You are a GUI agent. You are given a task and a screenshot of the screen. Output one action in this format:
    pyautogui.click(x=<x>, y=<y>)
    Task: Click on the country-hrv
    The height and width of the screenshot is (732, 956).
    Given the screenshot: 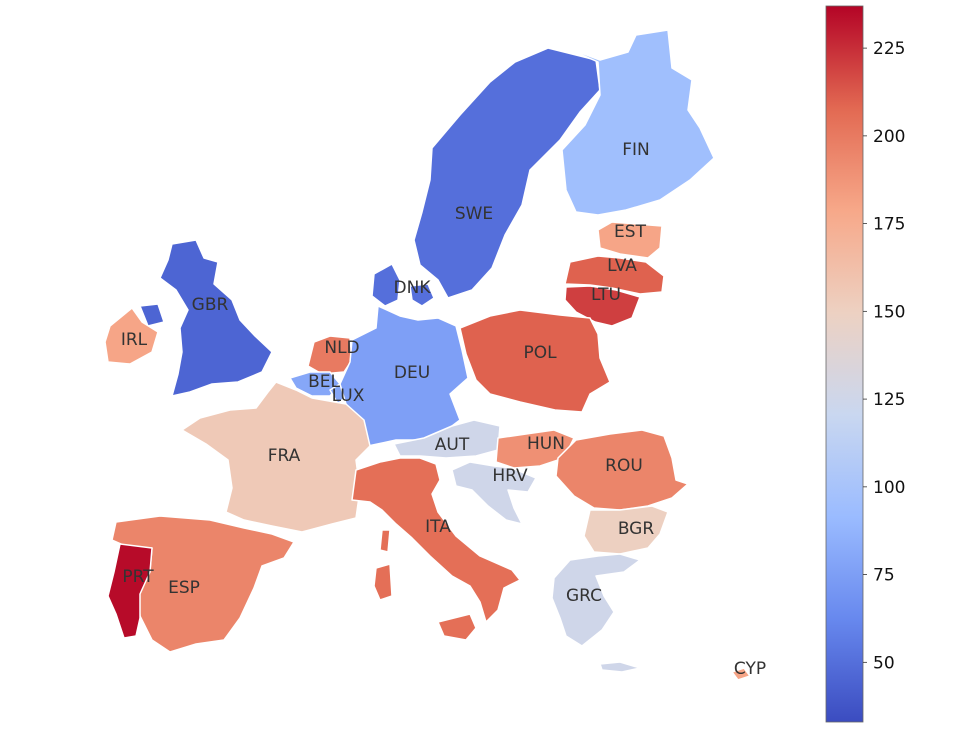 What is the action you would take?
    pyautogui.click(x=494, y=493)
    